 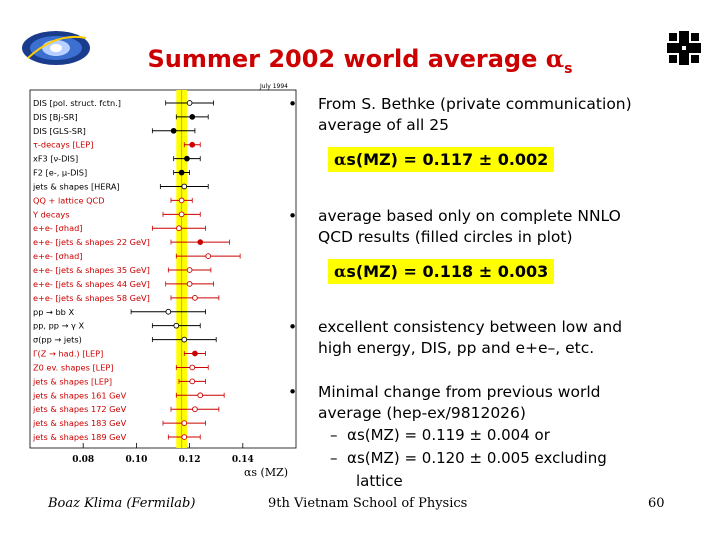 What do you see at coordinates (79, 437) in the screenshot?
I see `measurement-label: jets & shapes 189 GeV` at bounding box center [79, 437].